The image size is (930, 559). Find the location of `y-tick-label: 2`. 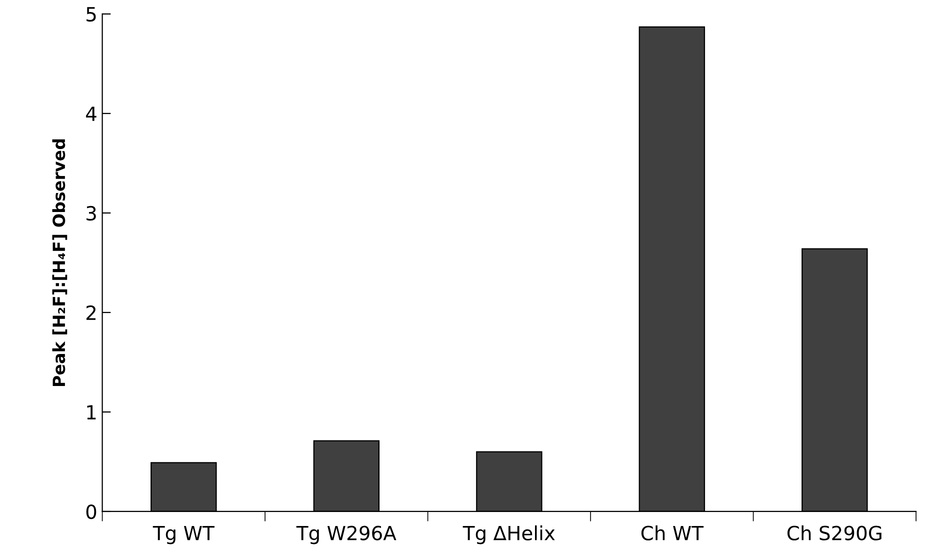

y-tick-label: 2 is located at coordinates (91, 312).